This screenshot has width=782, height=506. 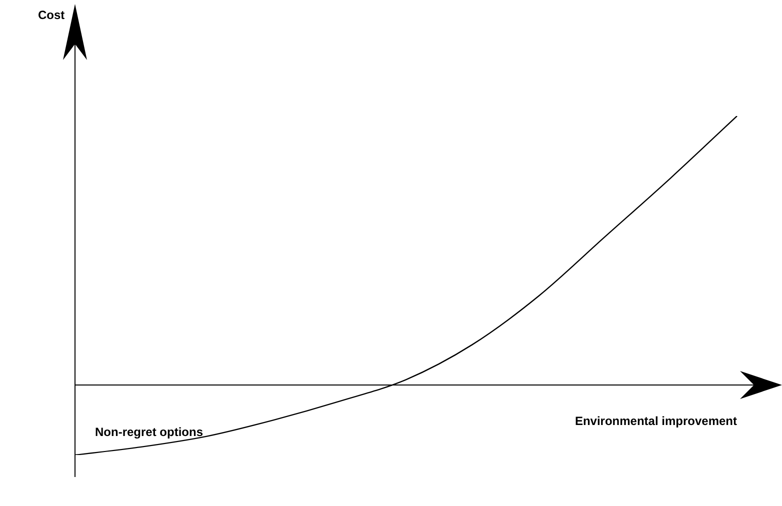 What do you see at coordinates (655, 421) in the screenshot?
I see `x-axis-title: Environmental improvement` at bounding box center [655, 421].